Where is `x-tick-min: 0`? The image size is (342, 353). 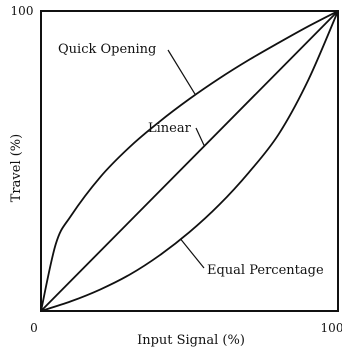
x-tick-min: 0 is located at coordinates (34, 328).